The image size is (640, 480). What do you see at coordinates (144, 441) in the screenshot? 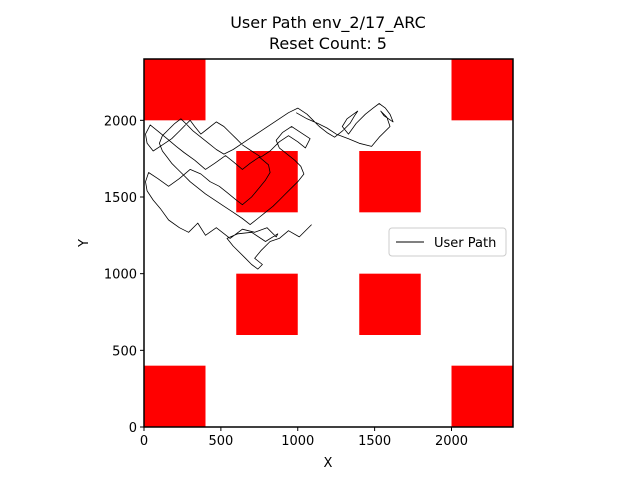
I see `x-tick-label: 0` at bounding box center [144, 441].